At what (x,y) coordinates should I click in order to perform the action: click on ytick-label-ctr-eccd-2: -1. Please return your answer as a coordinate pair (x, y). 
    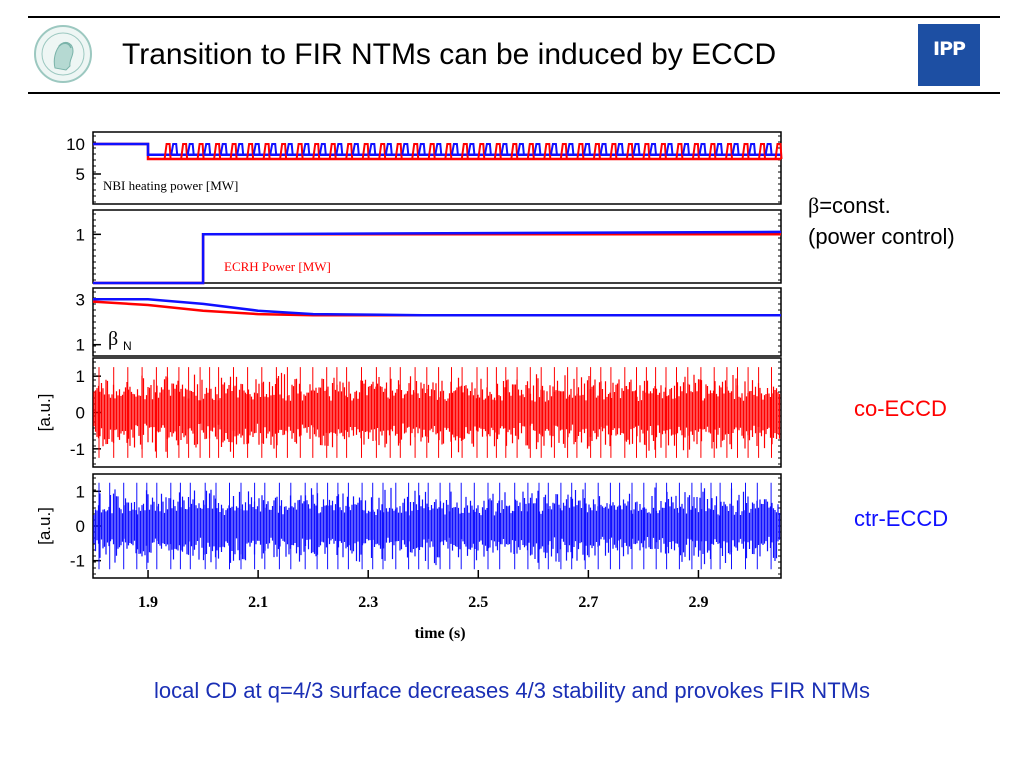
    Looking at the image, I should click on (77, 561).